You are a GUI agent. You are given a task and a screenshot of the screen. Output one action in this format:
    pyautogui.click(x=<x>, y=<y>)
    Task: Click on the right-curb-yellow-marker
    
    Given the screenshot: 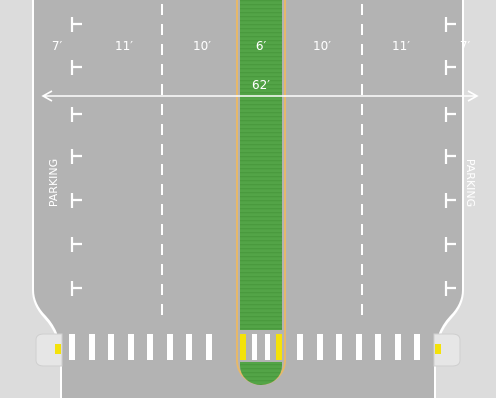 What is the action you would take?
    pyautogui.click(x=438, y=349)
    